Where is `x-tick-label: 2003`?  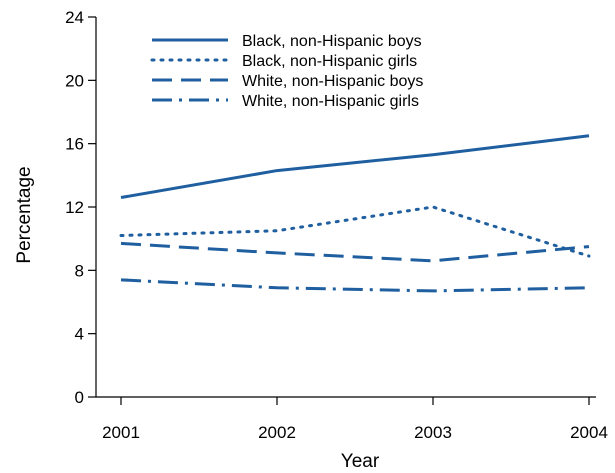
x-tick-label: 2003 is located at coordinates (433, 432).